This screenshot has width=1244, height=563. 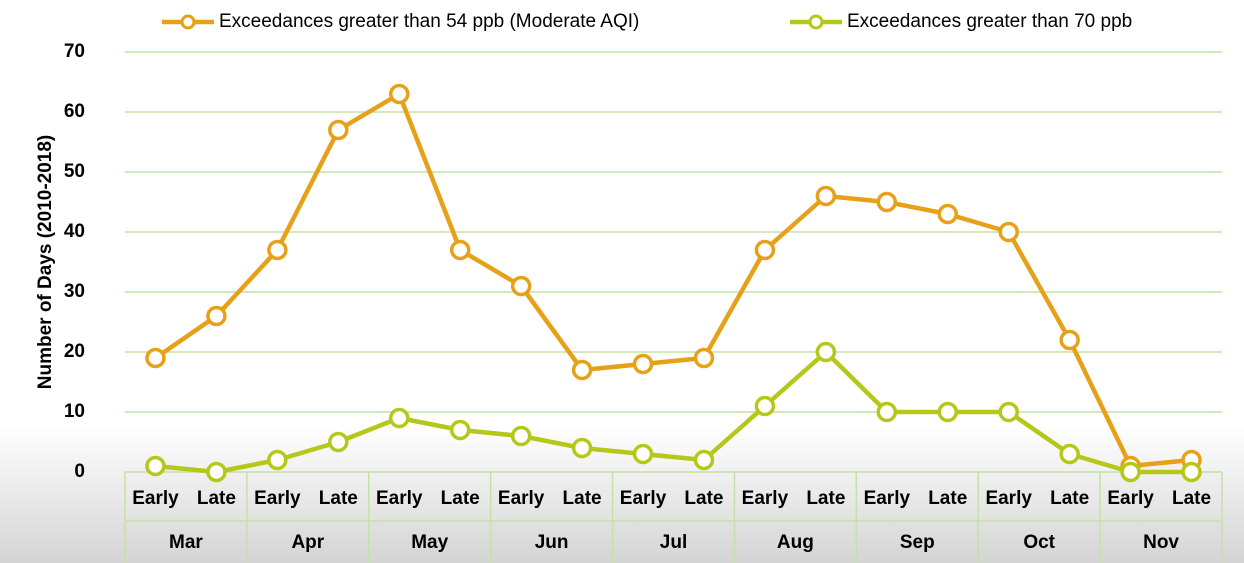 What do you see at coordinates (45, 262) in the screenshot?
I see `y-axis-label: Number of Days (2010-2018)` at bounding box center [45, 262].